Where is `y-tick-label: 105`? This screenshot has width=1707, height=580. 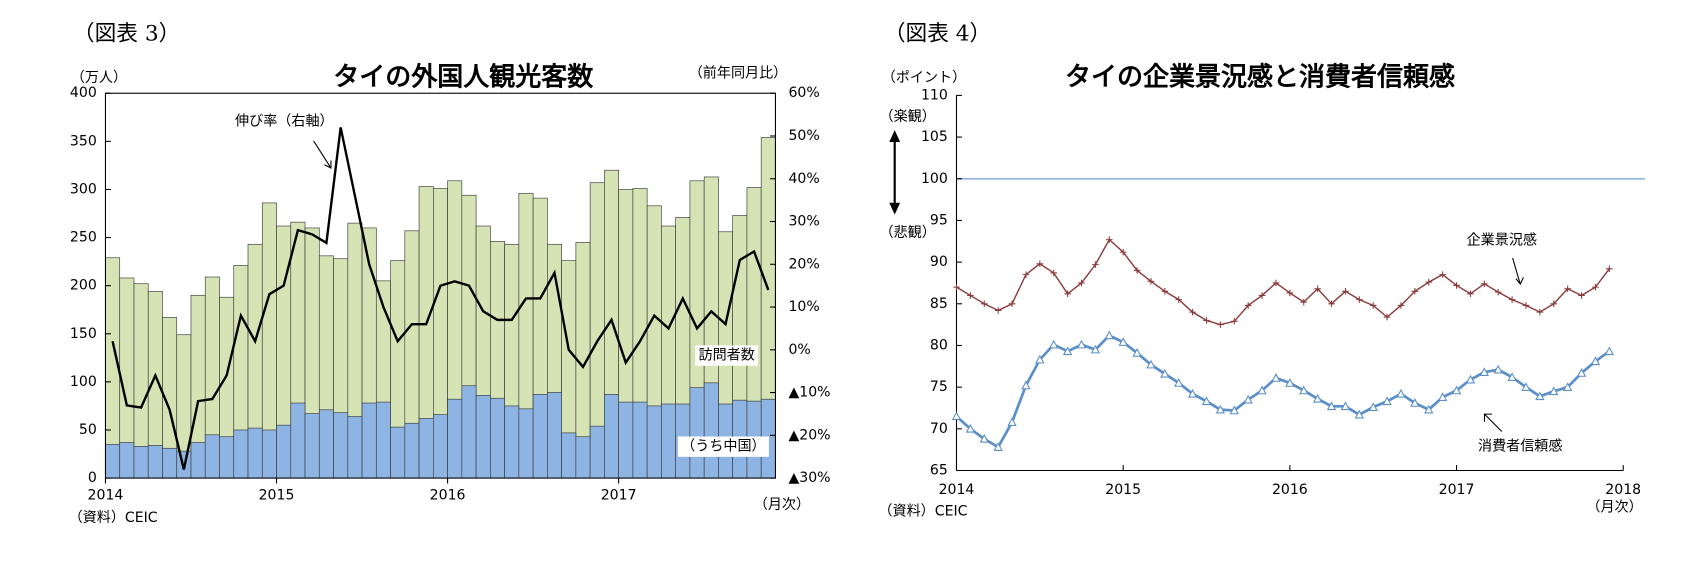 y-tick-label: 105 is located at coordinates (934, 137).